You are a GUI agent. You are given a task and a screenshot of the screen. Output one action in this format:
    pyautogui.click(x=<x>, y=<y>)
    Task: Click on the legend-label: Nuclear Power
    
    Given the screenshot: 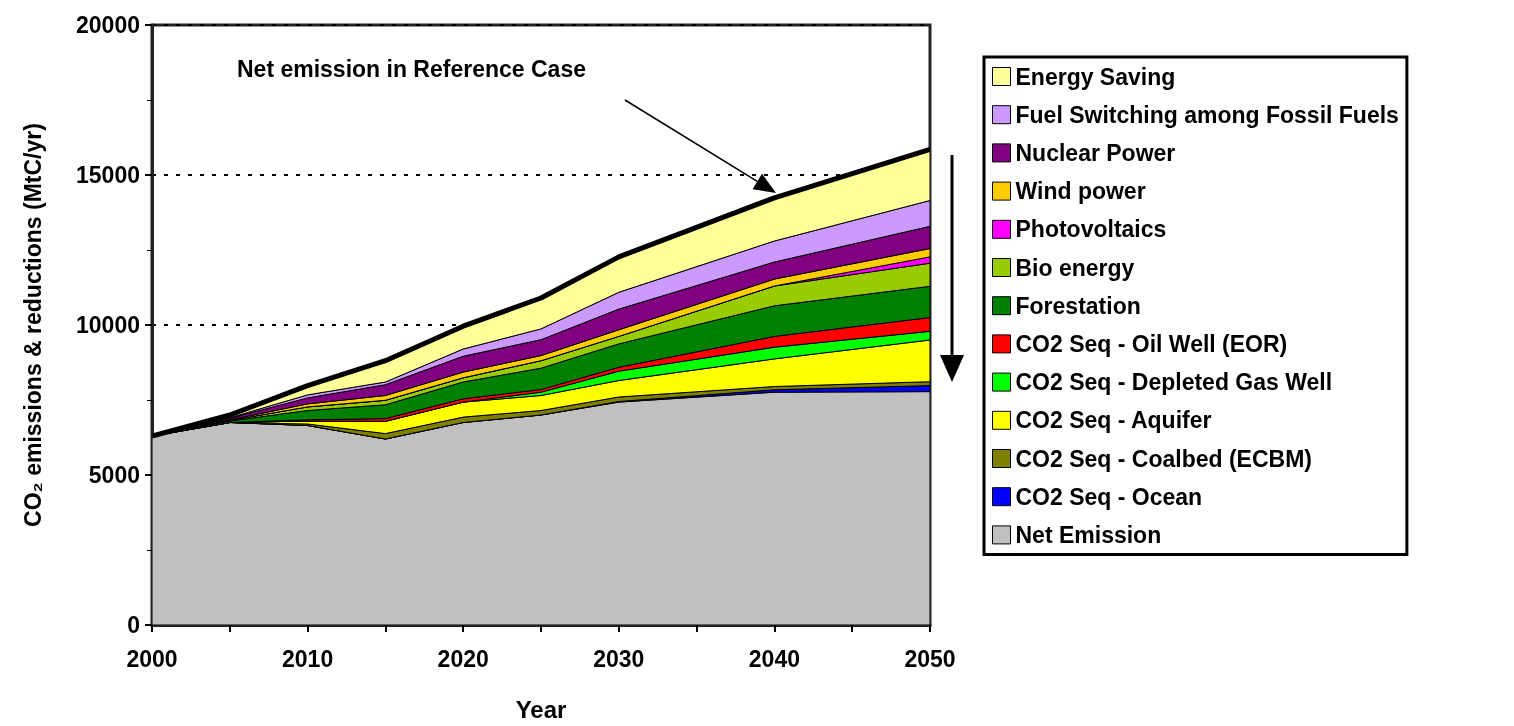 What is the action you would take?
    pyautogui.click(x=1095, y=152)
    